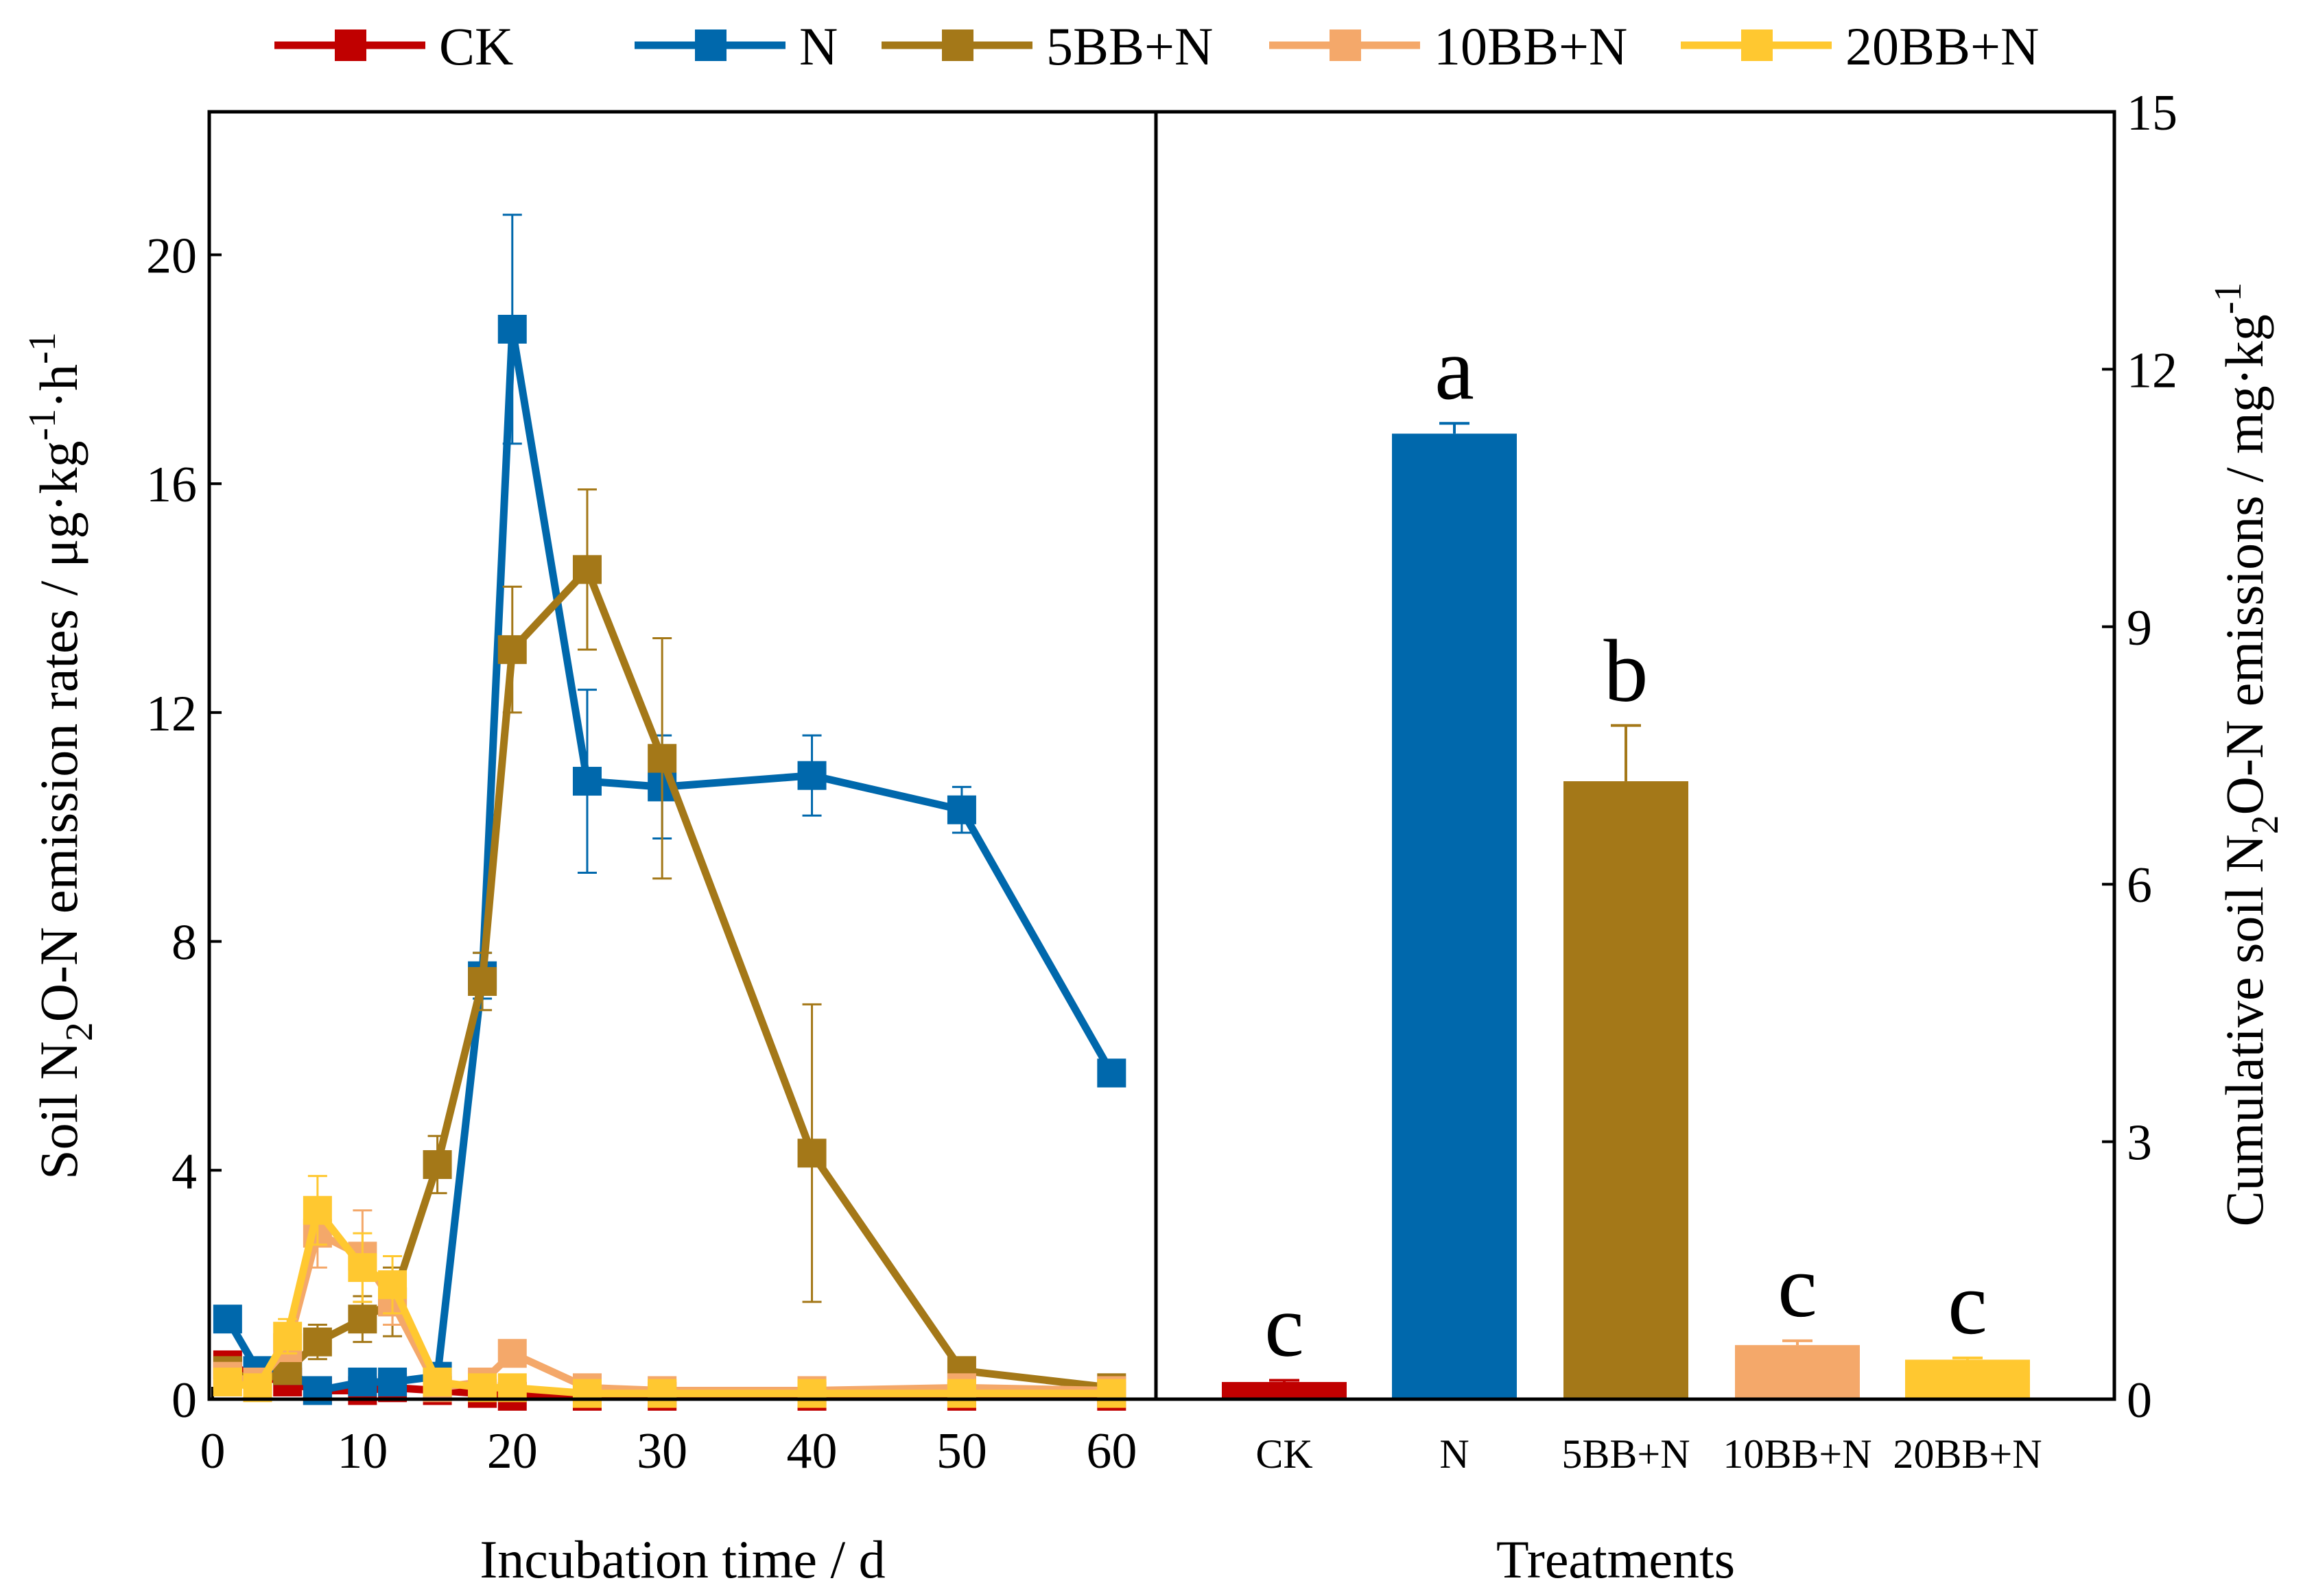 This screenshot has height=1596, width=2303. I want to click on y-tick-label-left: 4, so click(184, 1172).